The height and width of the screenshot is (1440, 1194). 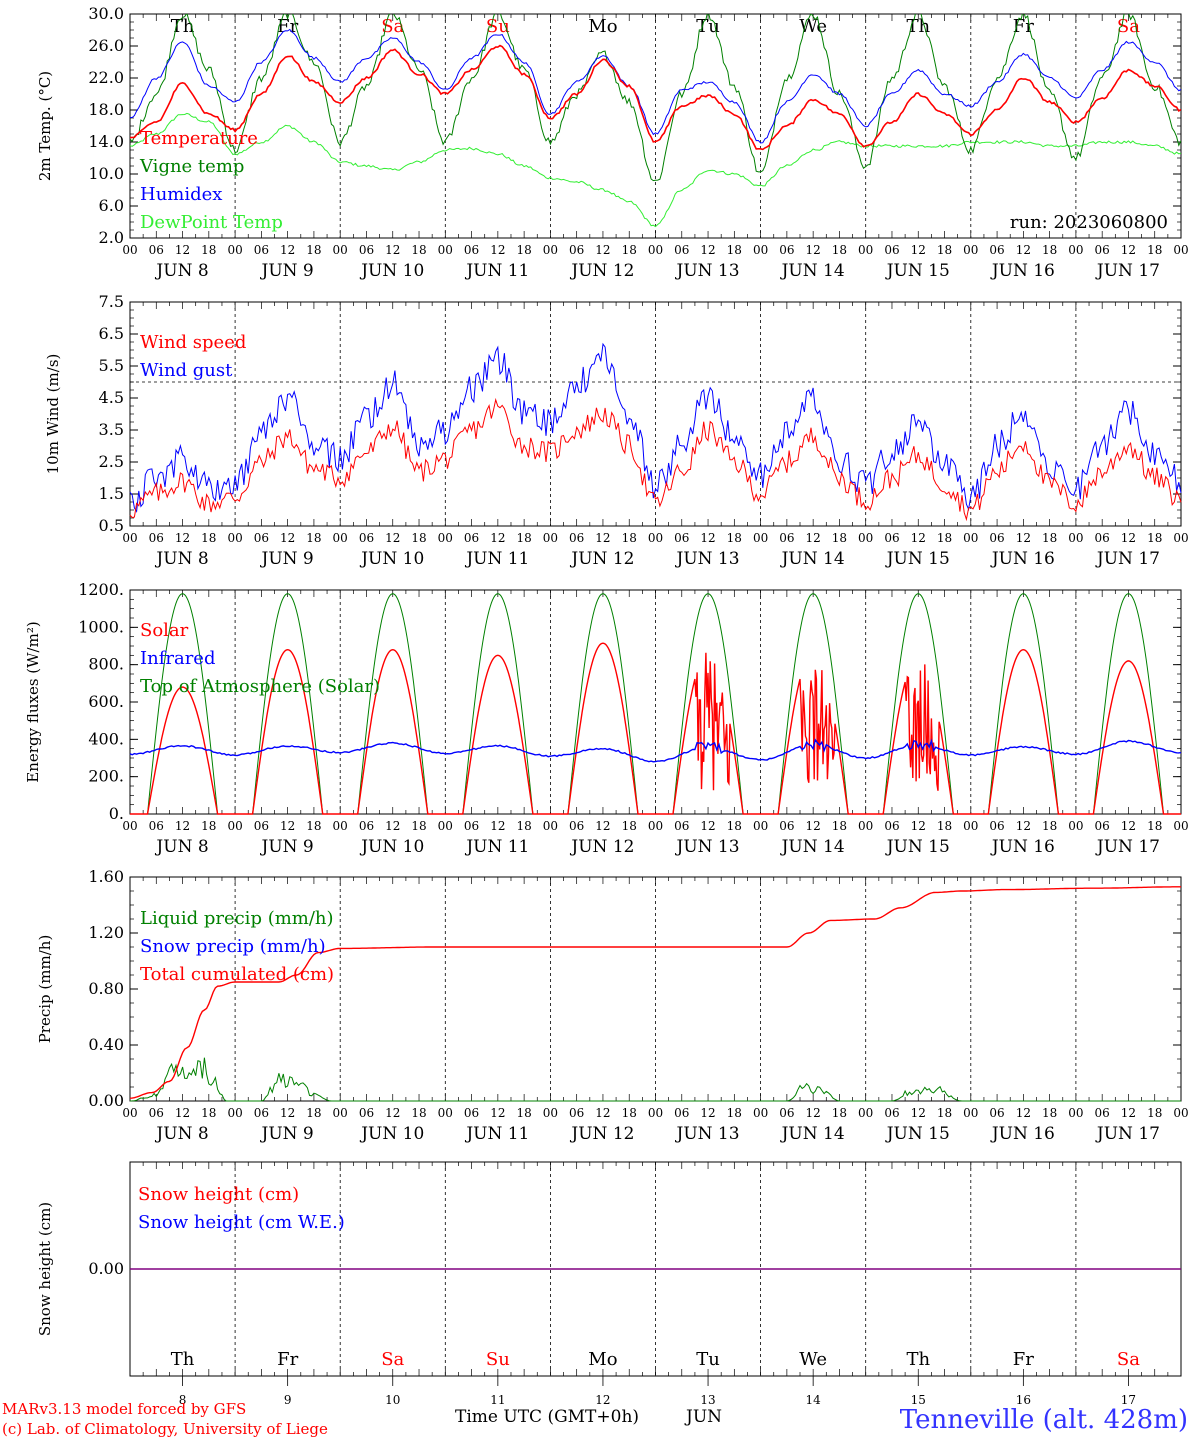 What do you see at coordinates (106, 876) in the screenshot?
I see `y-tick-label: 1.60` at bounding box center [106, 876].